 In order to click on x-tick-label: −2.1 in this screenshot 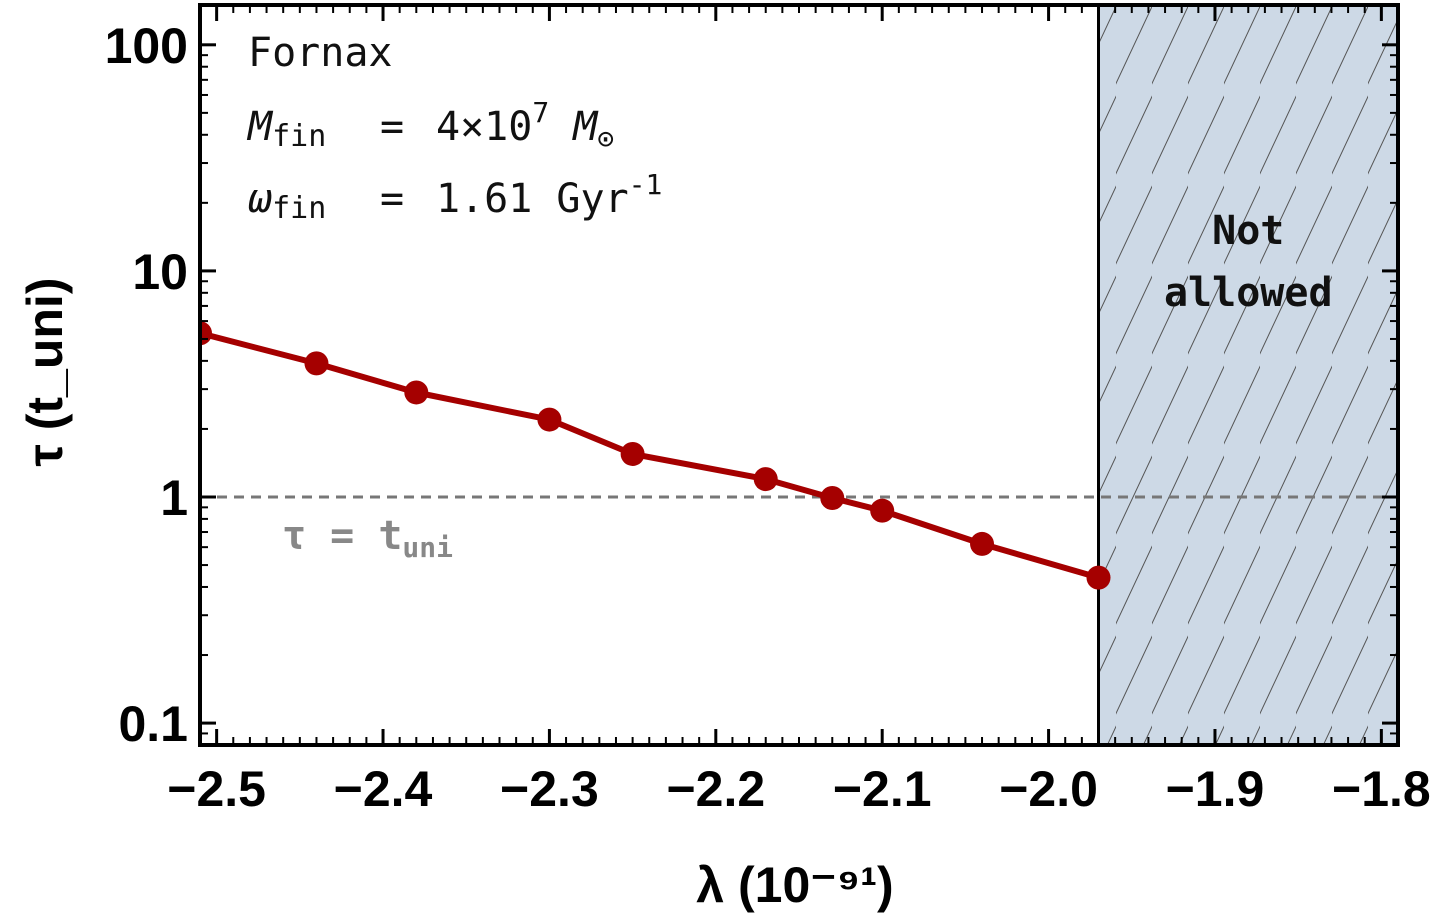, I will do `click(882, 789)`.